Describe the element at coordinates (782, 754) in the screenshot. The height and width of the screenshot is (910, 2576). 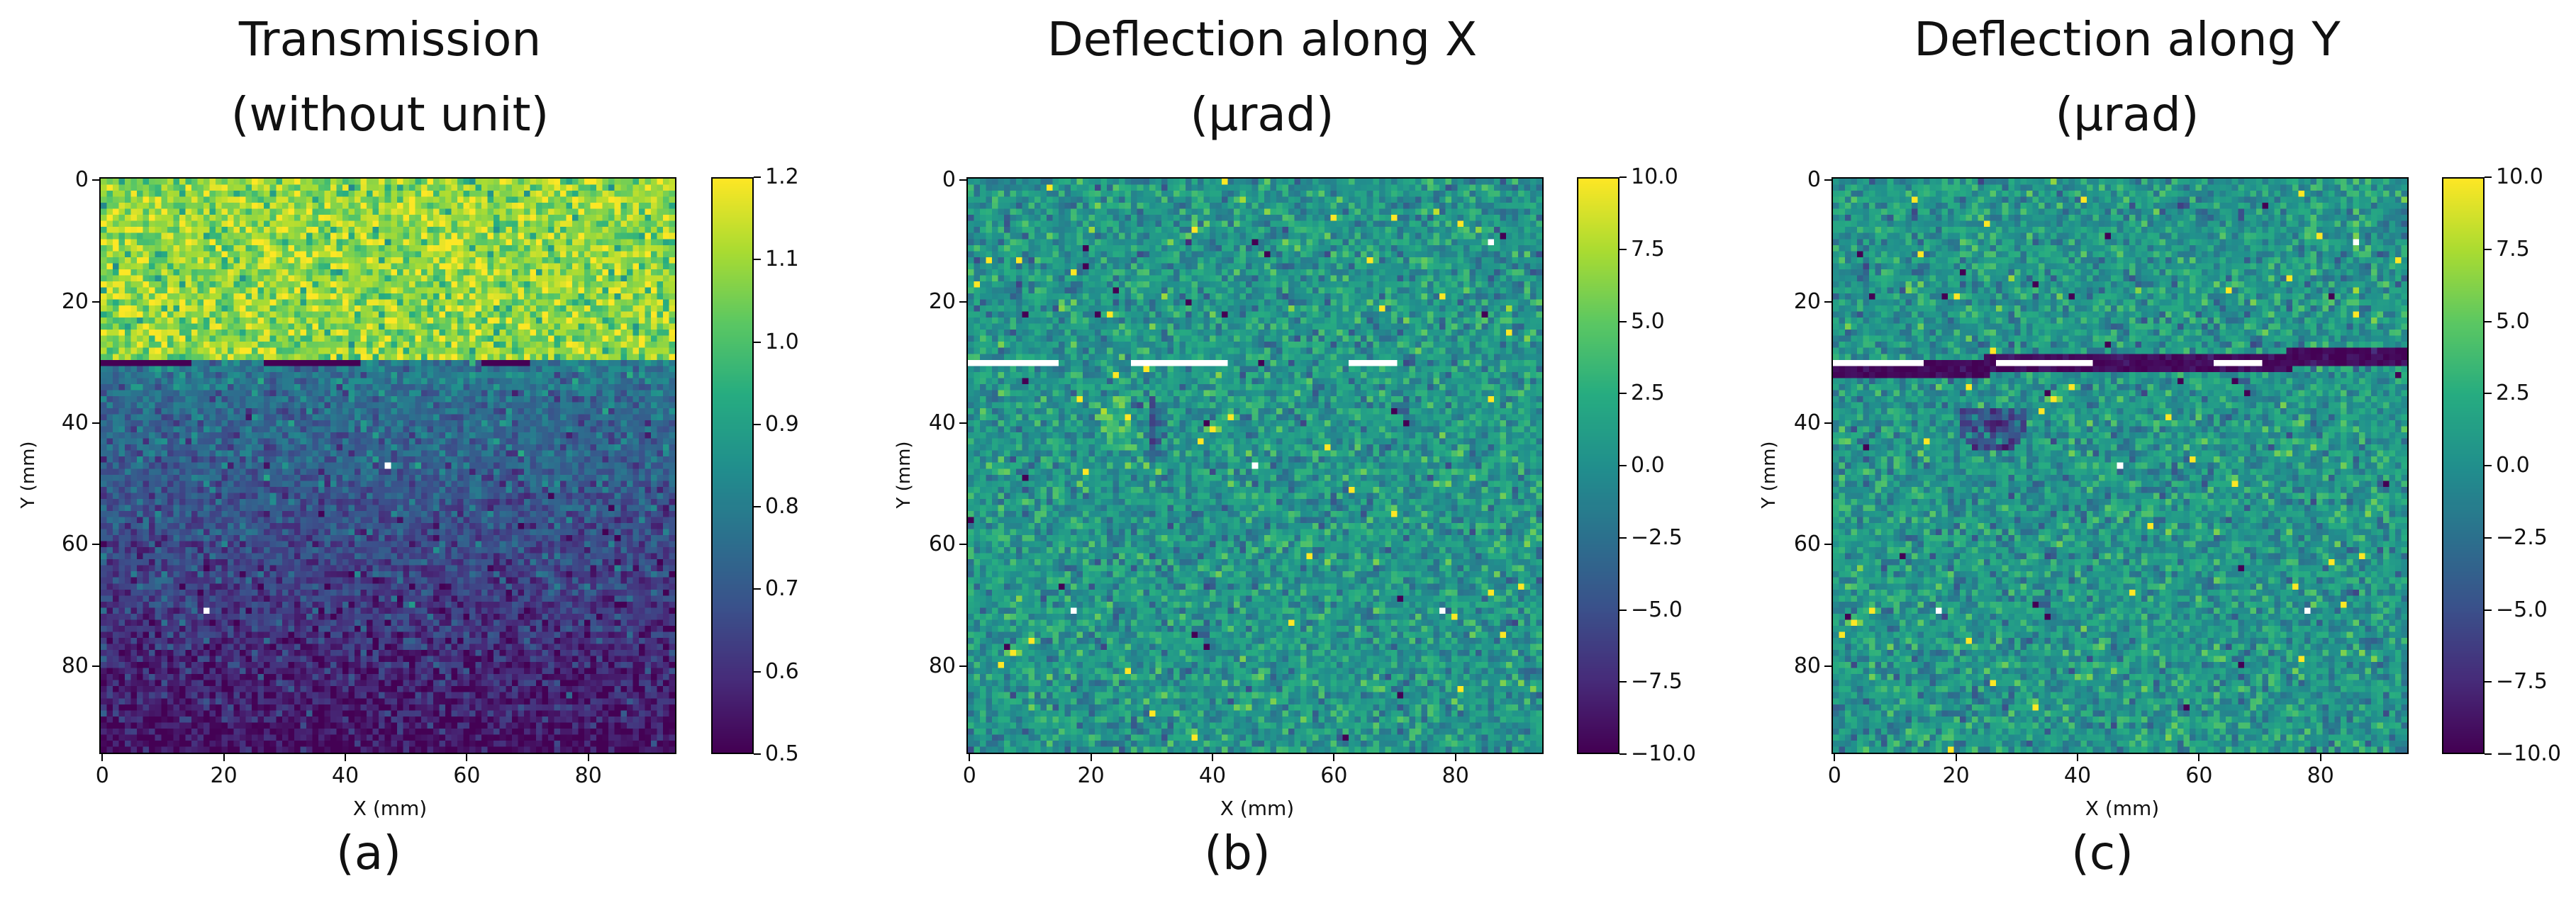
I see `colorbar-tick-label: 0.5` at that location.